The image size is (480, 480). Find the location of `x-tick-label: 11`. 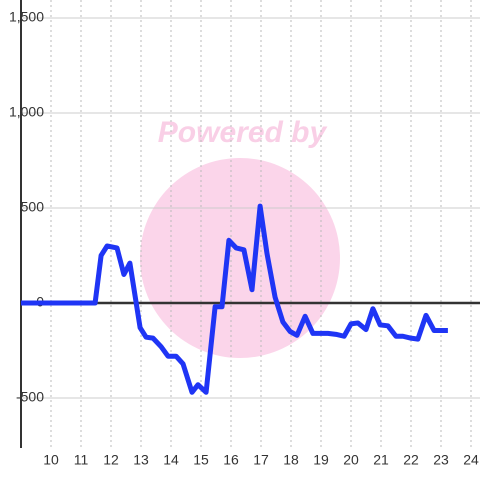

x-tick-label: 11 is located at coordinates (81, 460).